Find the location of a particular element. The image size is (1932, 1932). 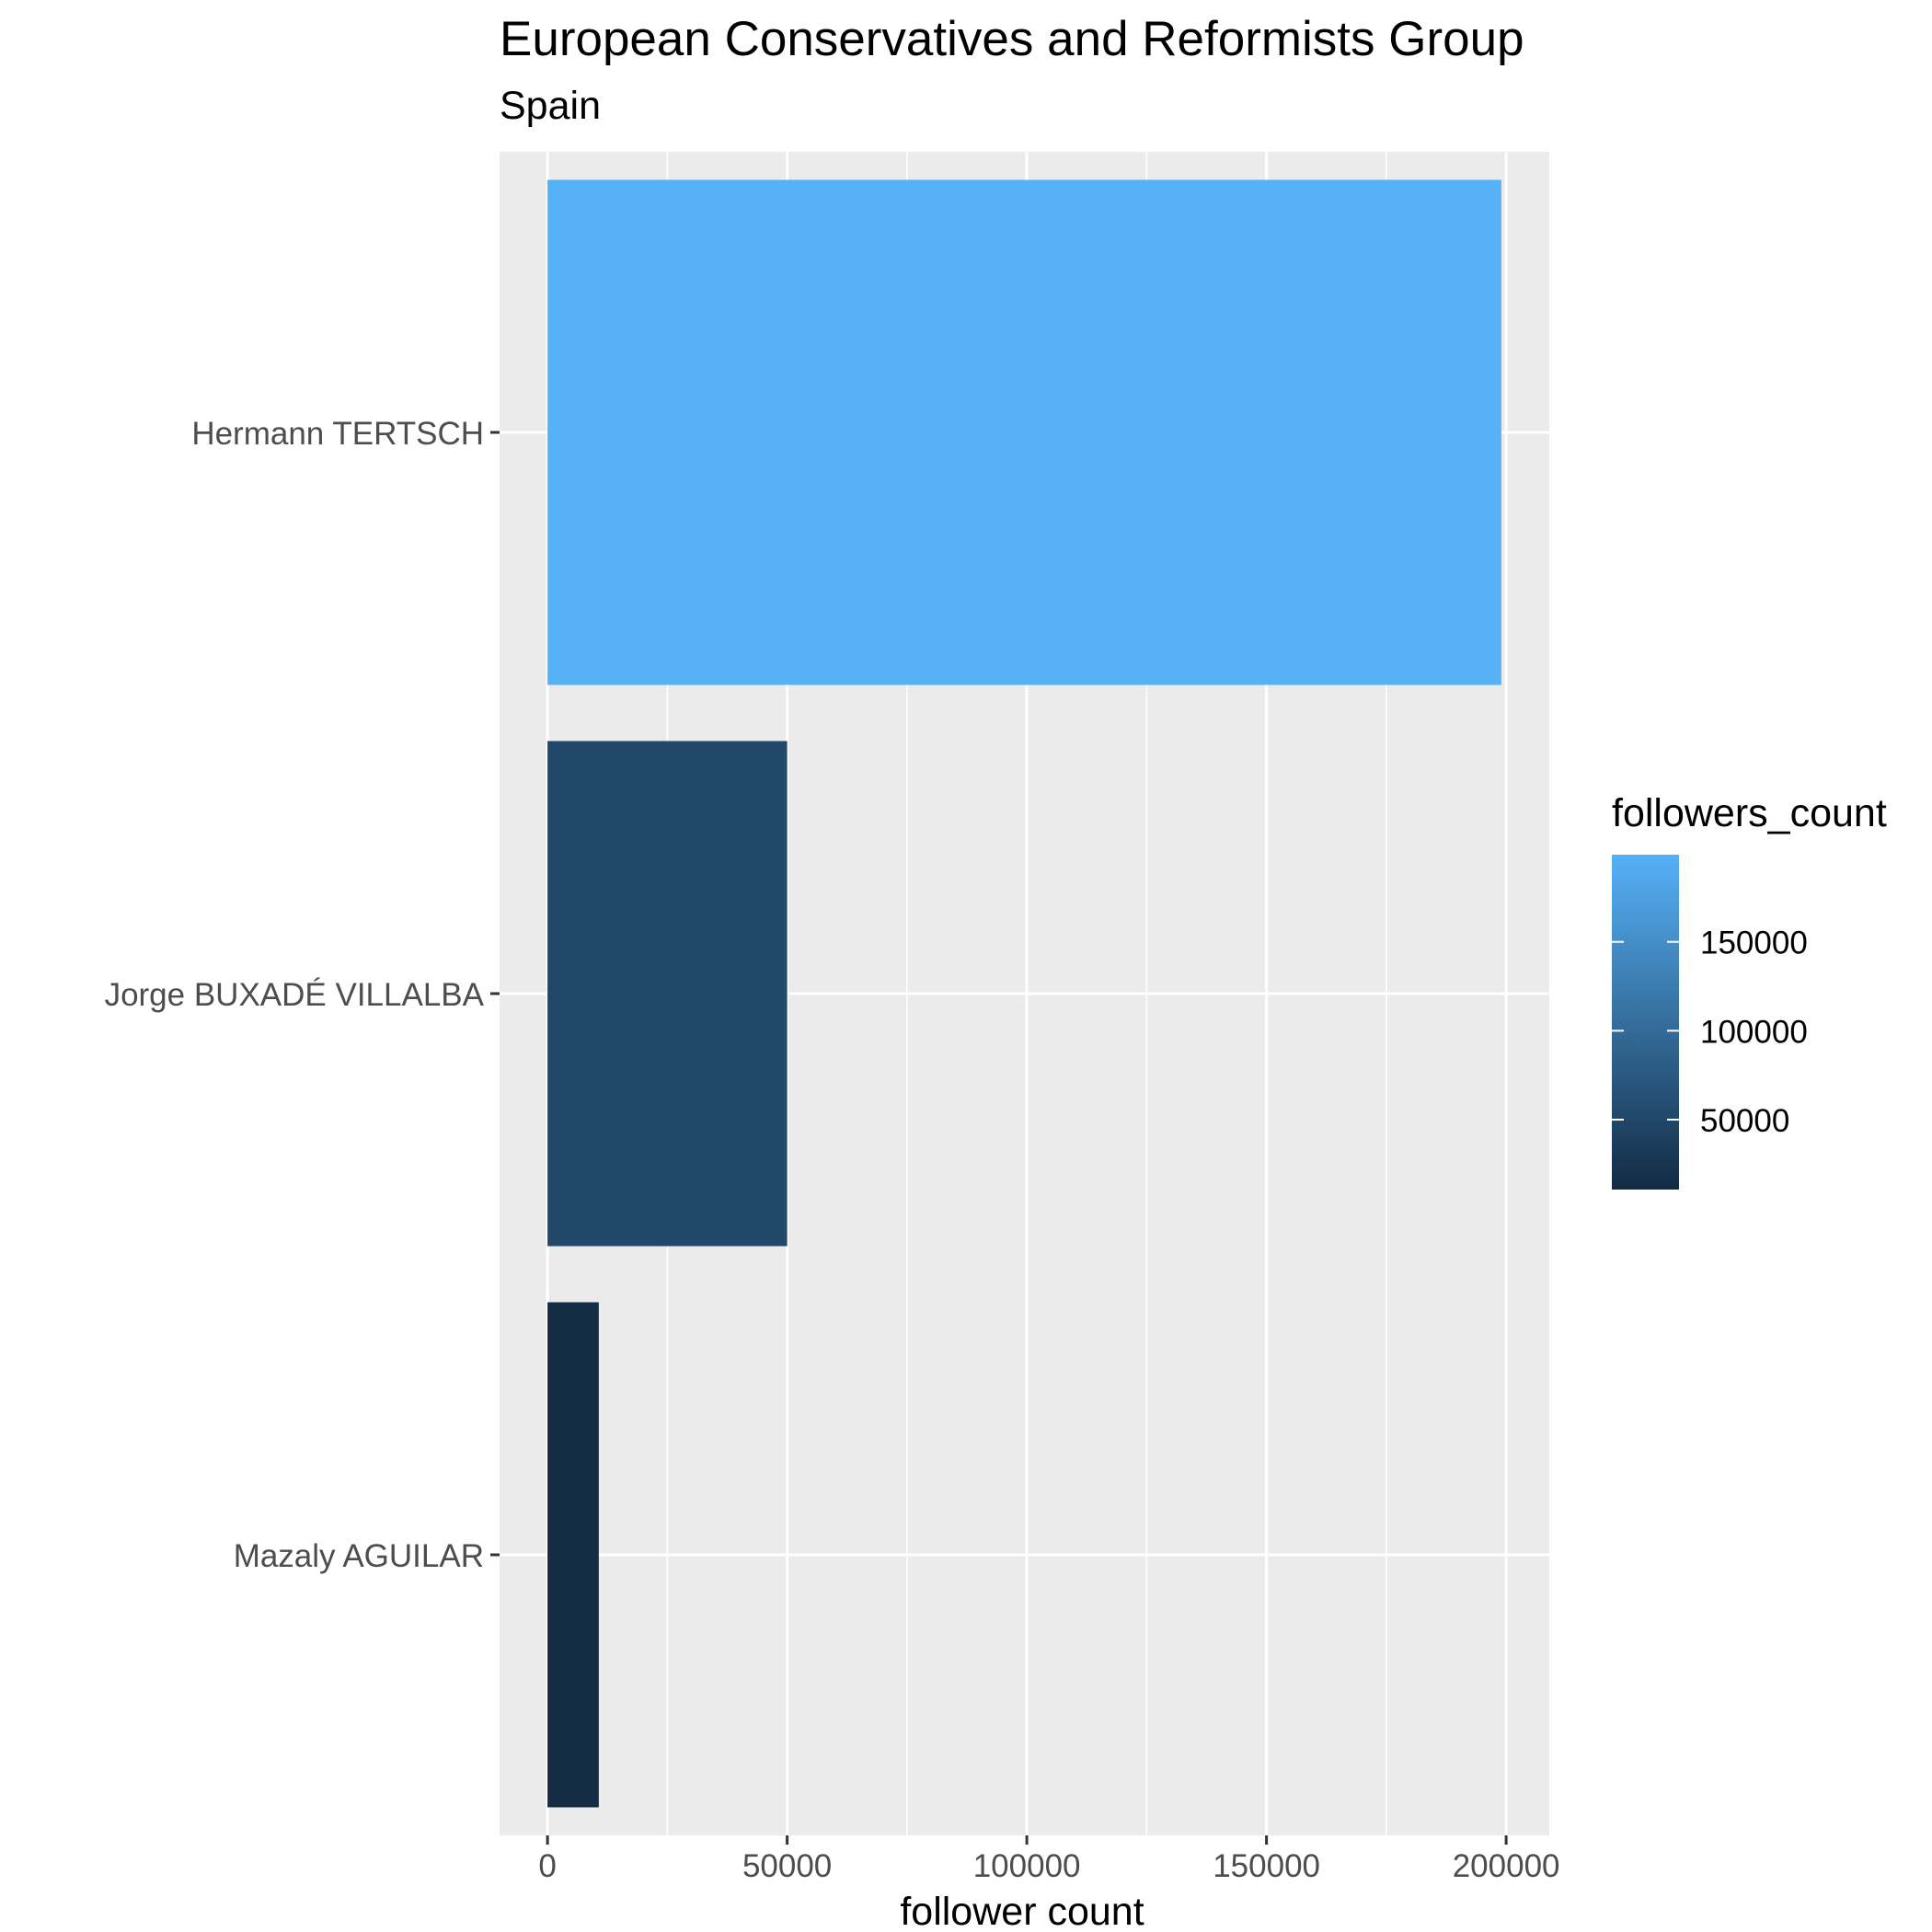

colorbar-tick-label: 50000 is located at coordinates (1744, 1121).